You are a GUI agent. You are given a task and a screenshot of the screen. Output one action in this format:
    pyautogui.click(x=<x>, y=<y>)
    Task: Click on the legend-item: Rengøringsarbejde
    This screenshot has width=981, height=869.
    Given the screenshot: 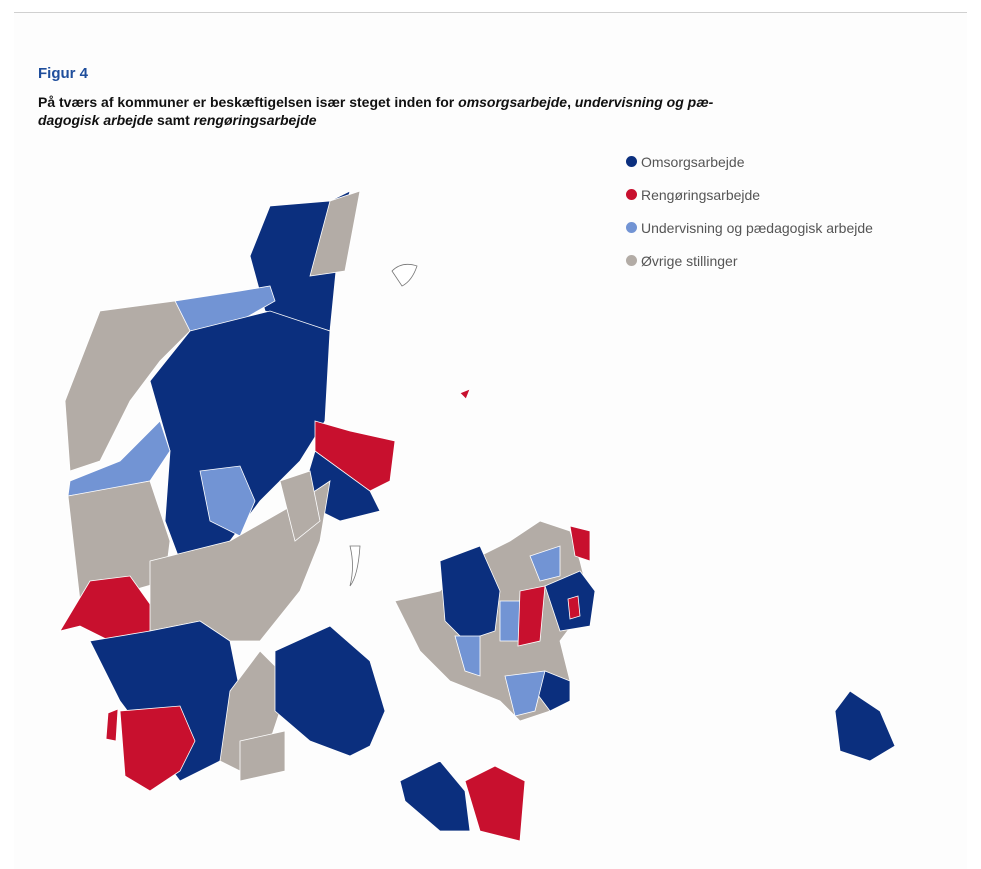 What is the action you would take?
    pyautogui.click(x=749, y=194)
    